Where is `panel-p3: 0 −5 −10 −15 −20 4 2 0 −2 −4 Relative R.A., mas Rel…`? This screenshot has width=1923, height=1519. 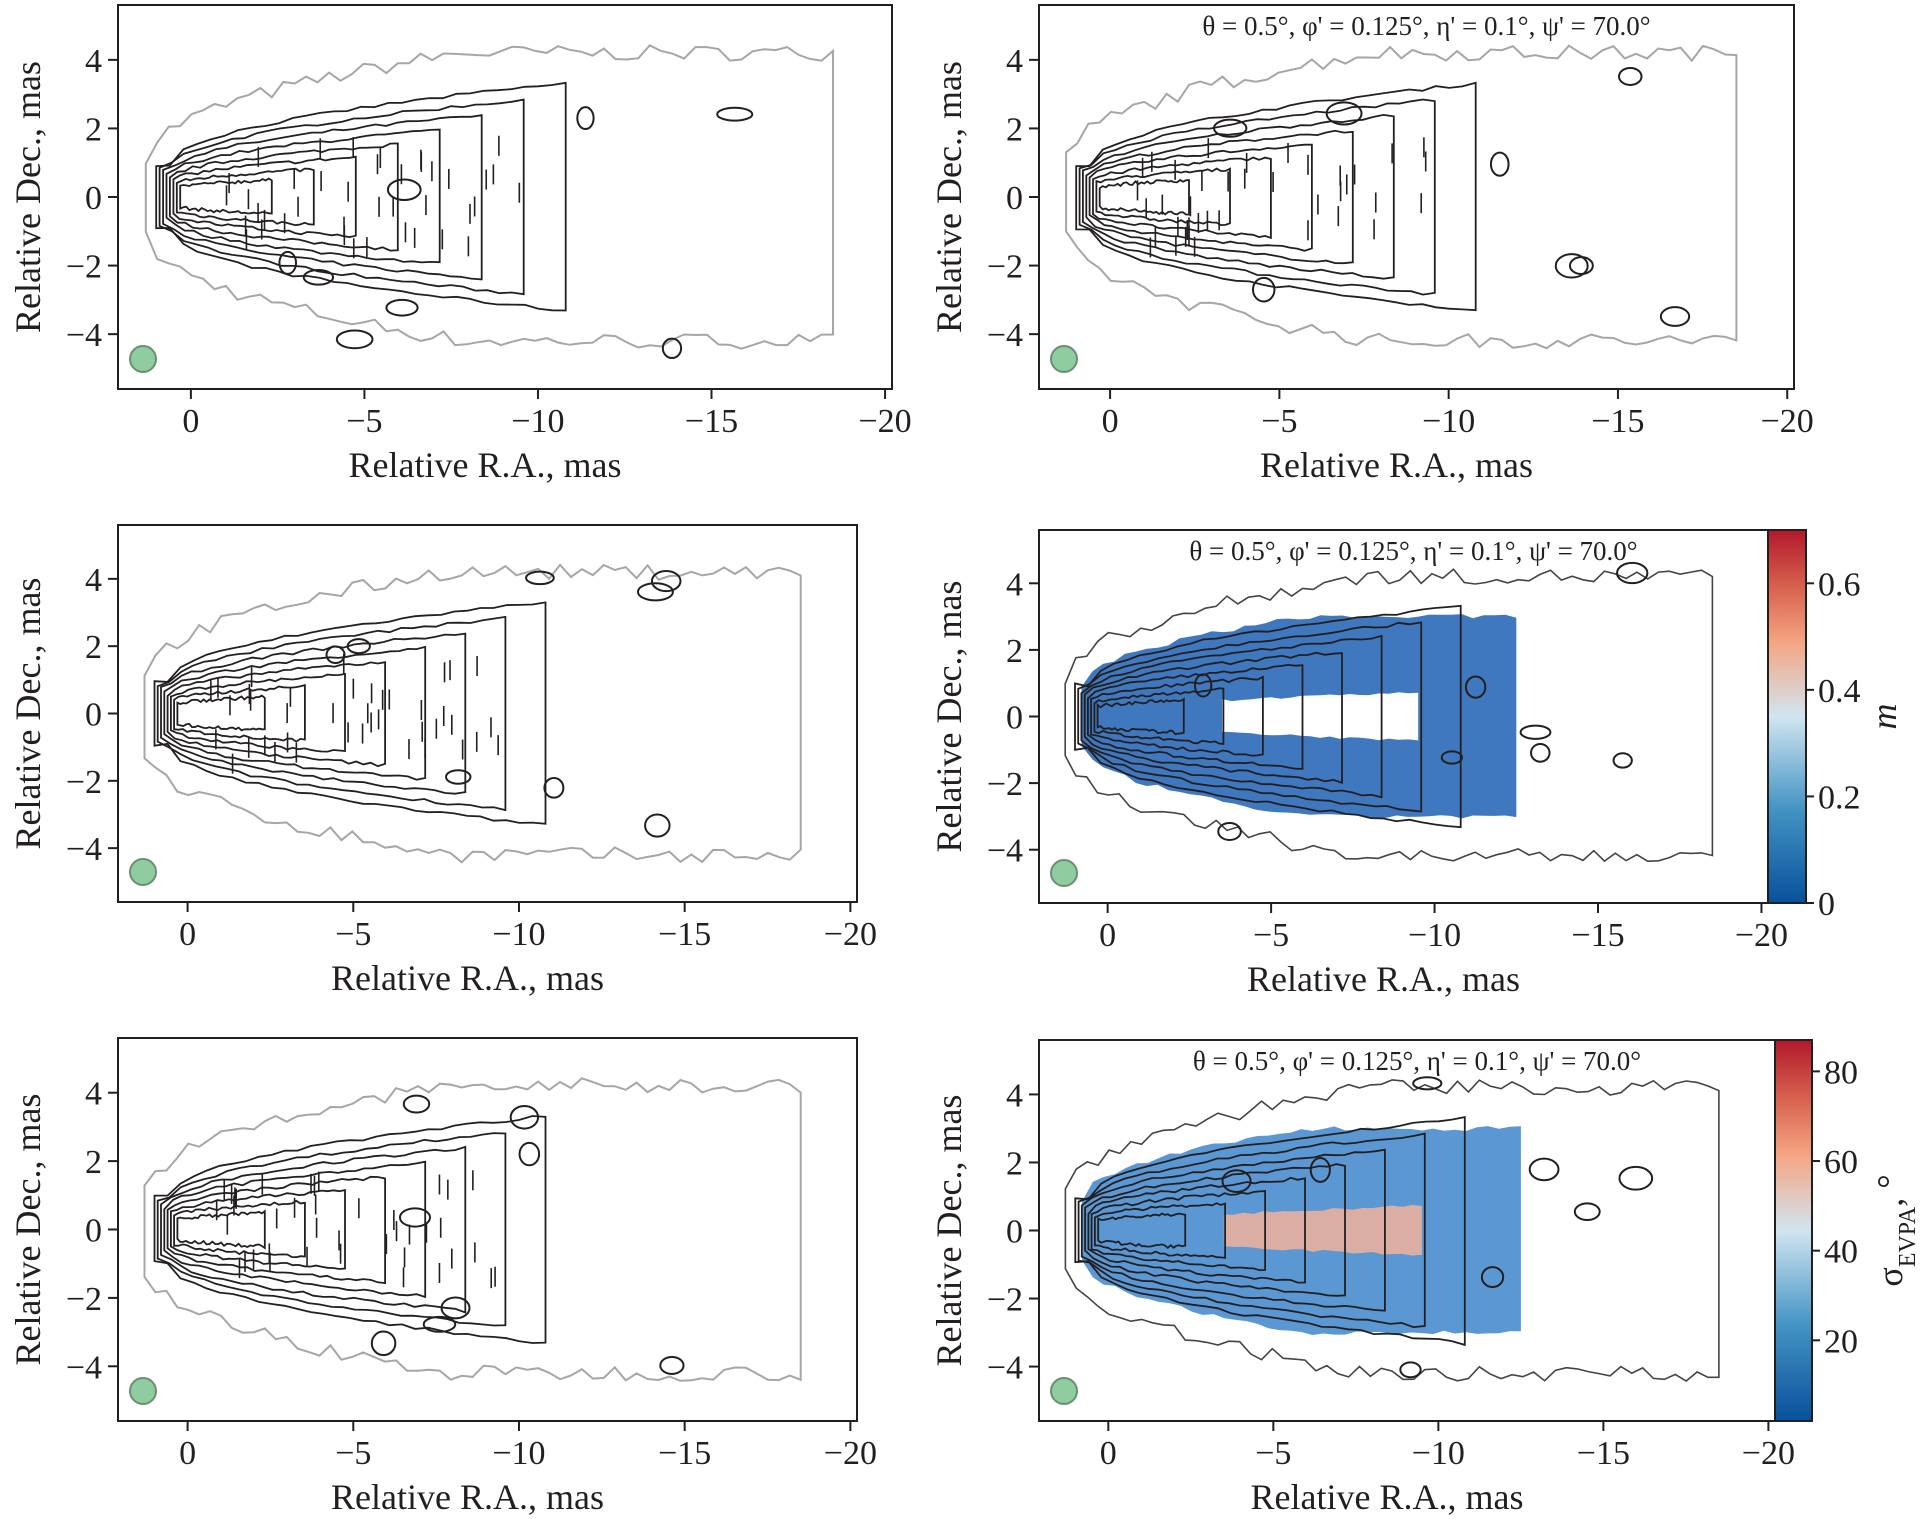
panel-p3: 0 −5 −10 −15 −20 4 2 0 −2 −4 Relative R.A., mas Rel… is located at coordinates (442, 761).